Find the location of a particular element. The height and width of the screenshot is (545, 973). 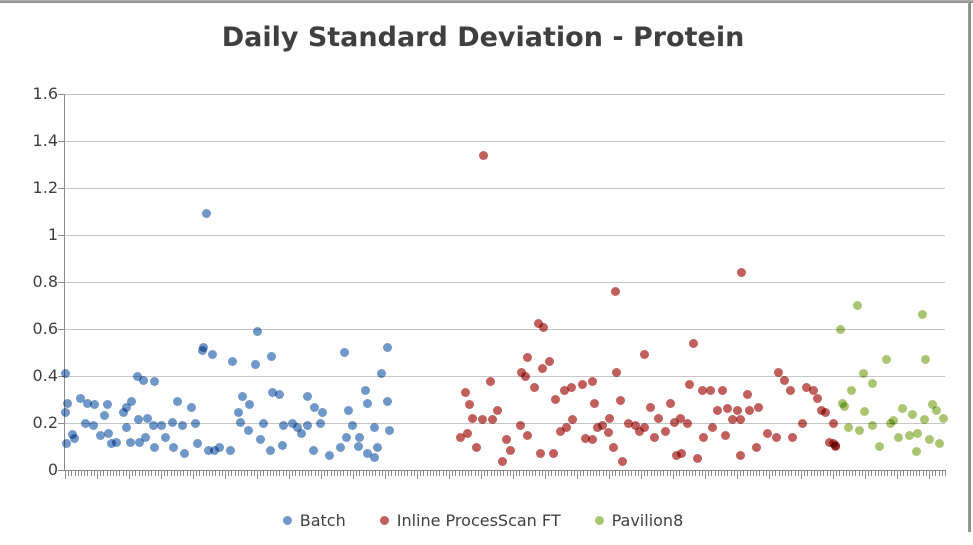

pavilion8-legend-marker-icon is located at coordinates (599, 520).